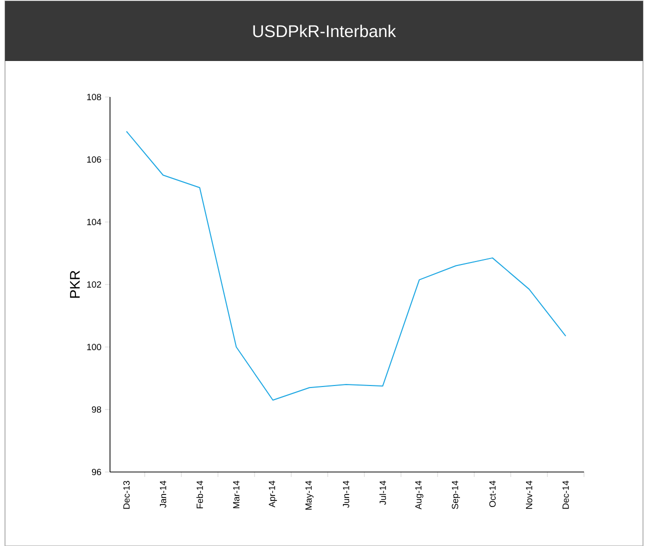 The image size is (648, 546). What do you see at coordinates (97, 472) in the screenshot?
I see `y-tick-label: 96` at bounding box center [97, 472].